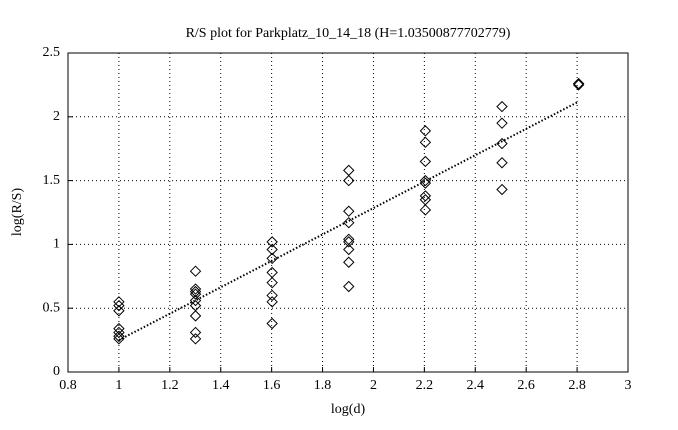  What do you see at coordinates (425, 385) in the screenshot?
I see `x-tick-label: 2.2` at bounding box center [425, 385].